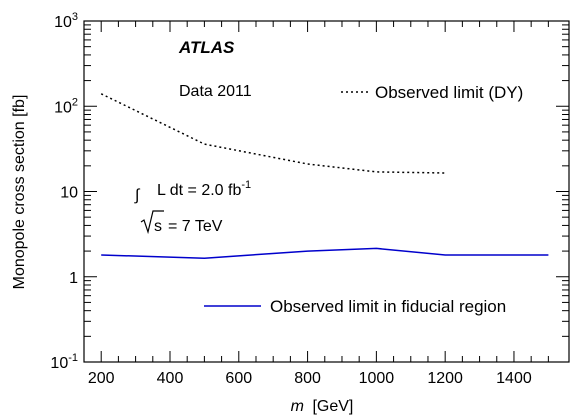 The width and height of the screenshot is (580, 419). I want to click on y-axis-label: Monopole cross section [fb], so click(19, 192).